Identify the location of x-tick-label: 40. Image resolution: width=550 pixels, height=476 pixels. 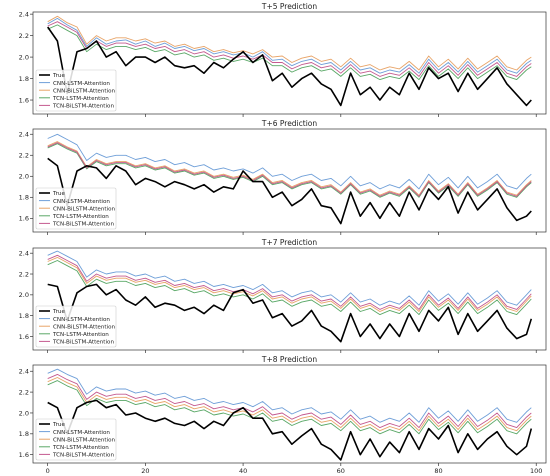
(243, 471).